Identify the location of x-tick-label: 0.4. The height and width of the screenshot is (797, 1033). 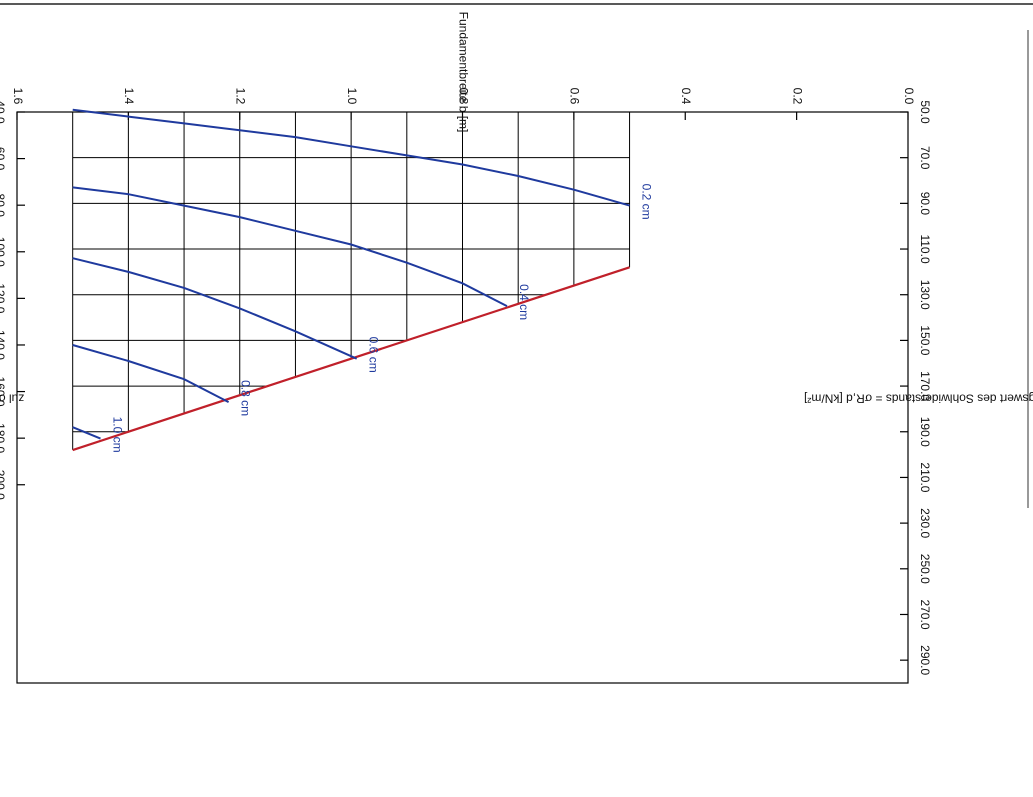
(686, 96).